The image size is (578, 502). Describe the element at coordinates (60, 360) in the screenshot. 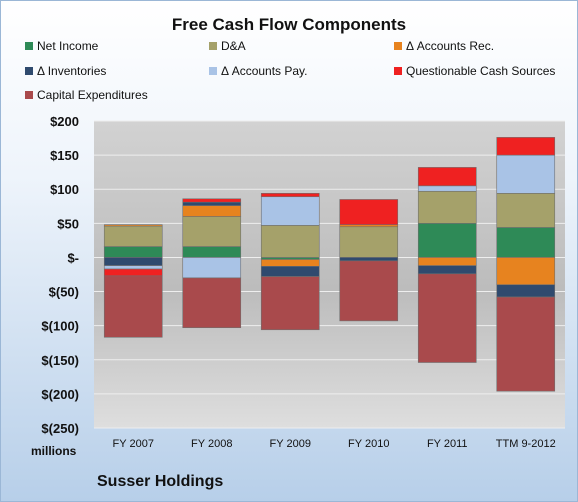

I see `y-tick-label: $(150)` at that location.